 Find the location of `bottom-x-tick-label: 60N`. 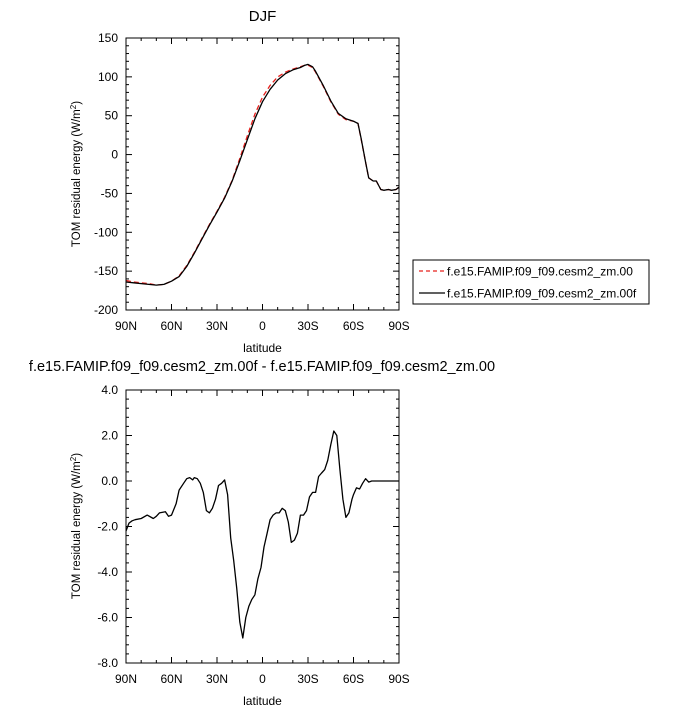

bottom-x-tick-label: 60N is located at coordinates (171, 679).